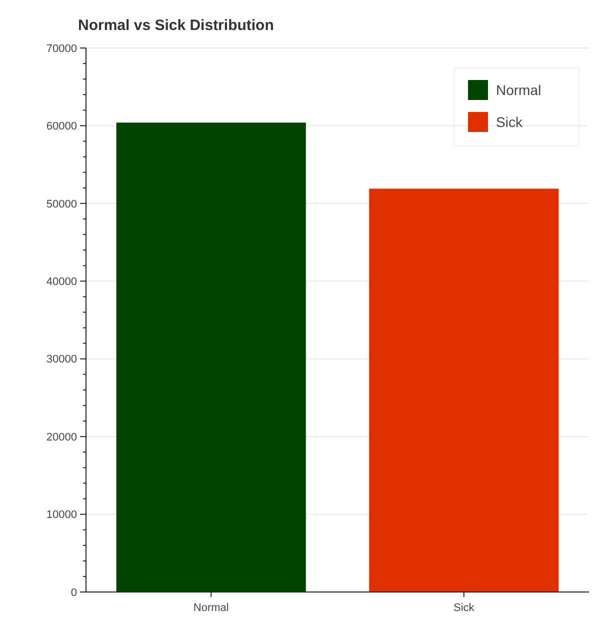 Image resolution: width=611 pixels, height=642 pixels. Describe the element at coordinates (61, 282) in the screenshot. I see `y-tick-label: 40000` at that location.